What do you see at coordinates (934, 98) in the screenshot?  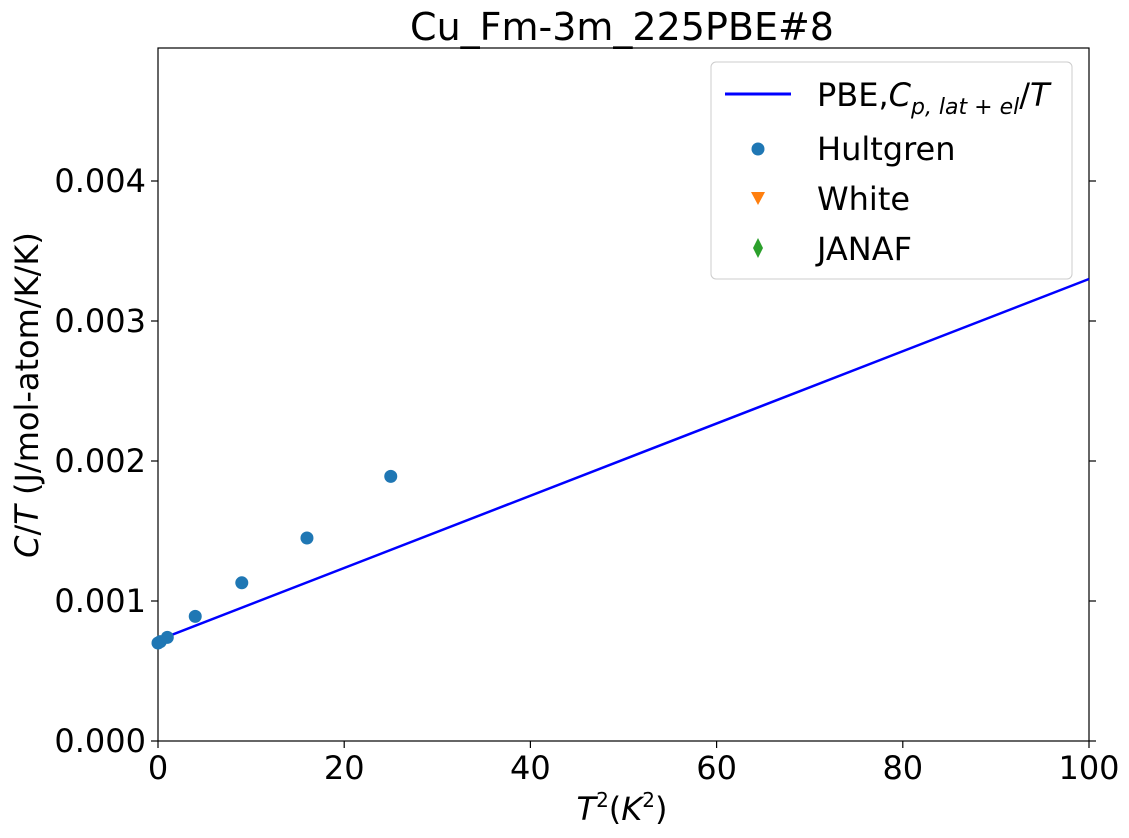 I see `legend-label-pbe: PBE,Cp, lat + el/T` at bounding box center [934, 98].